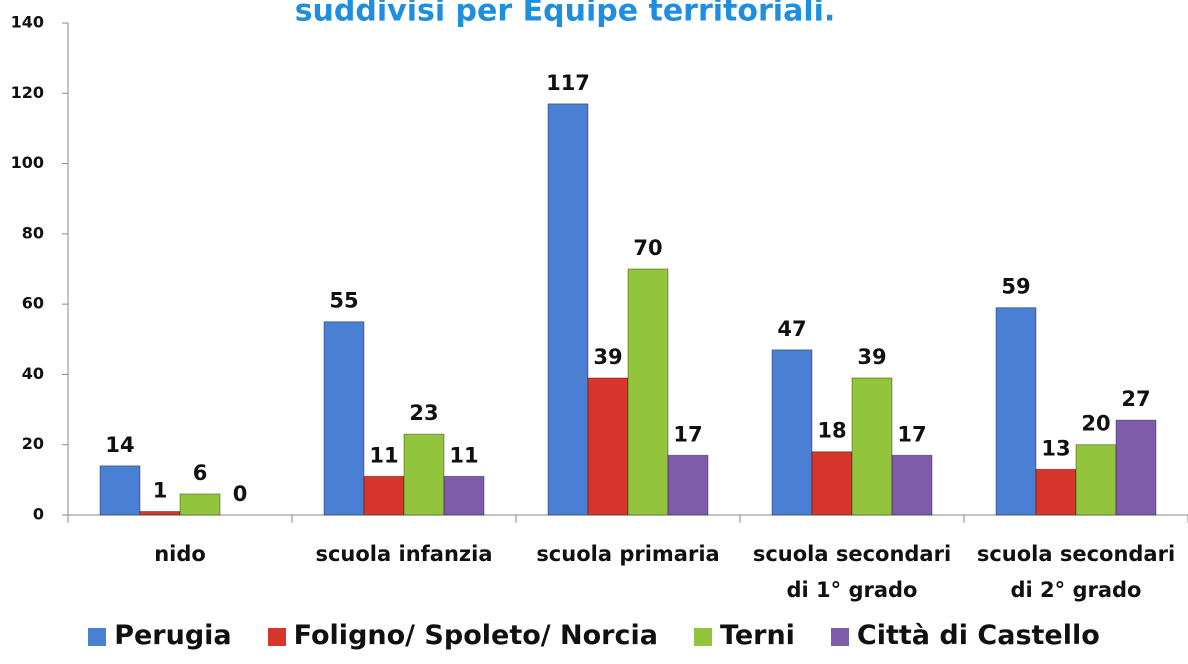 The width and height of the screenshot is (1188, 664). Describe the element at coordinates (27, 92) in the screenshot. I see `y-tick-label: 120` at that location.